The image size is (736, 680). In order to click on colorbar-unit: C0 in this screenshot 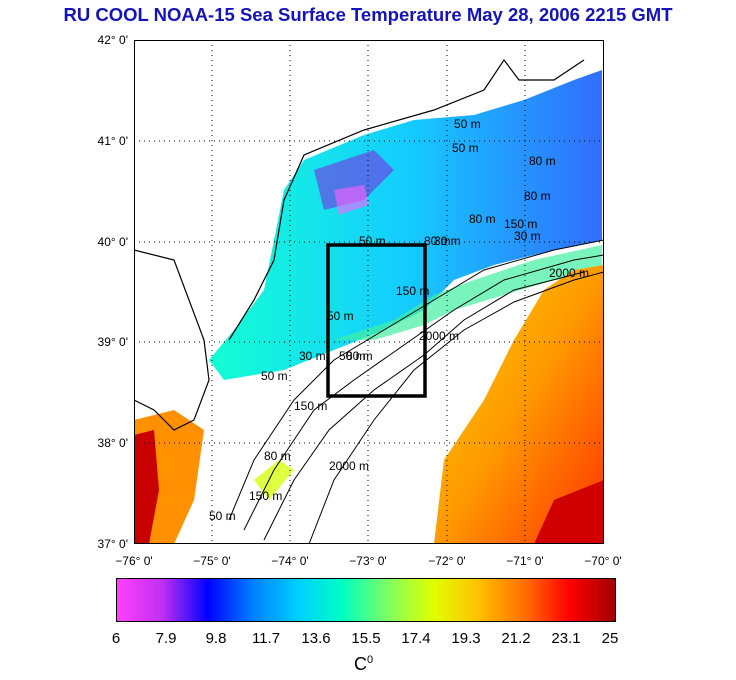, I will do `click(363, 664)`.